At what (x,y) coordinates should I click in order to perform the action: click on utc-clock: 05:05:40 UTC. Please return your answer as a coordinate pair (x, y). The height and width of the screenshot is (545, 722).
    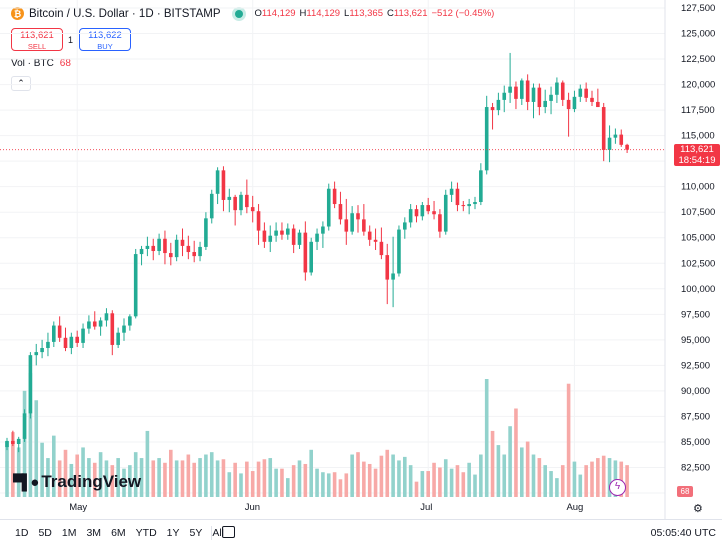
    Looking at the image, I should click on (683, 533).